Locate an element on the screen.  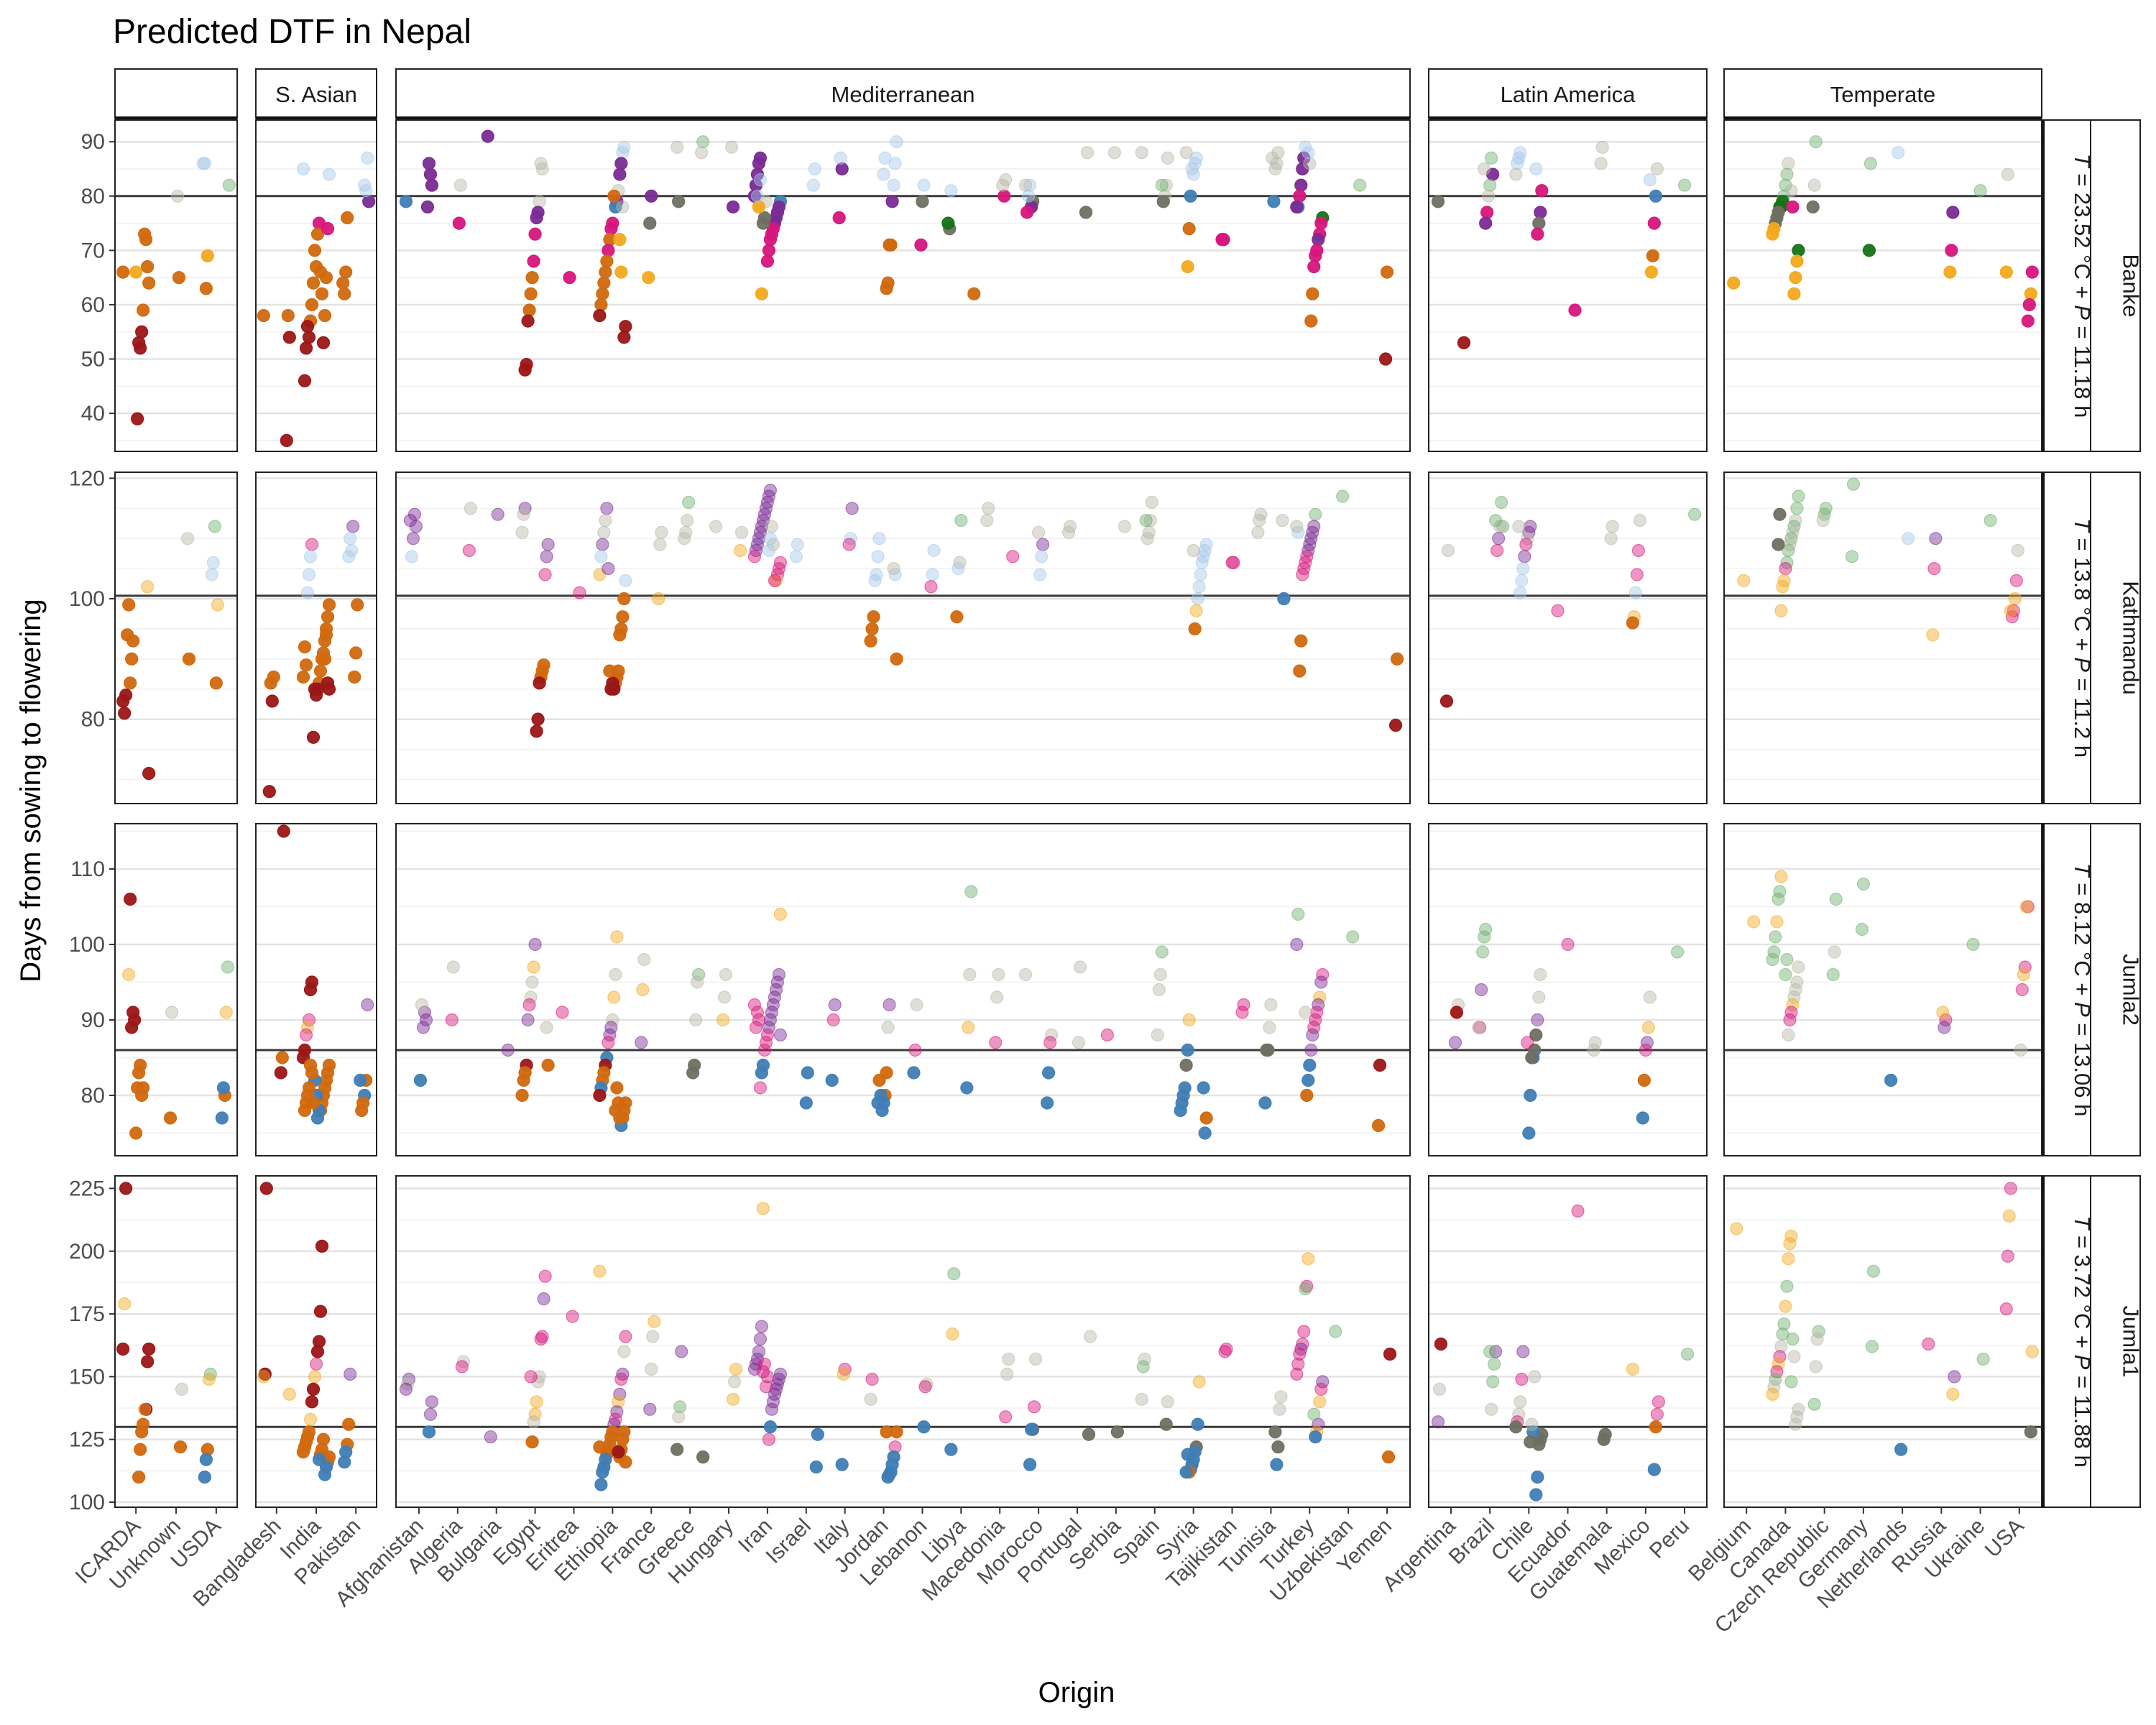
row-strip-formula-part: P is located at coordinates (2082, 312).